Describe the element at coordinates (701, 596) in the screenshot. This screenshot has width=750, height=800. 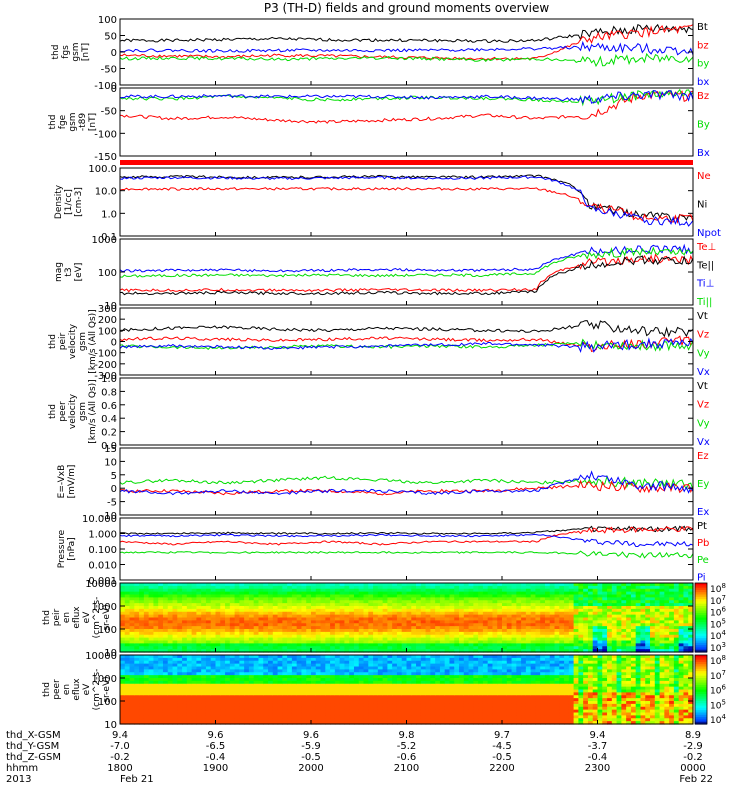
I see `colorbar-cell` at that location.